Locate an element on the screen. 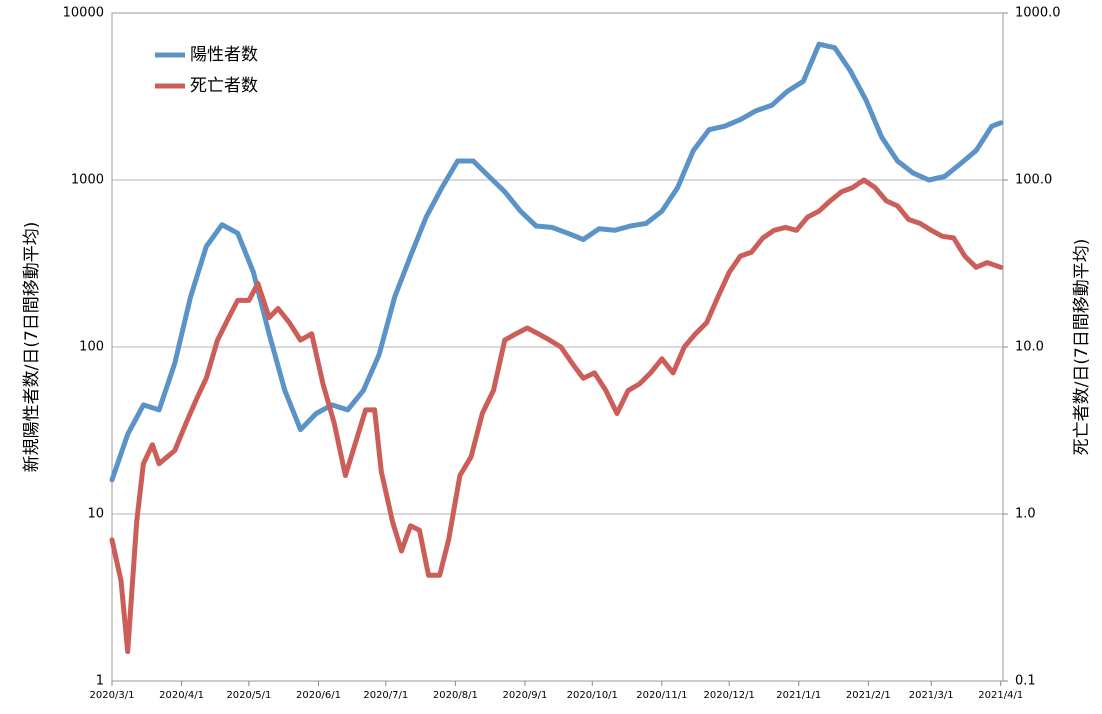 This screenshot has height=714, width=1102. x-tick-label: 2020/8/1 is located at coordinates (455, 695).